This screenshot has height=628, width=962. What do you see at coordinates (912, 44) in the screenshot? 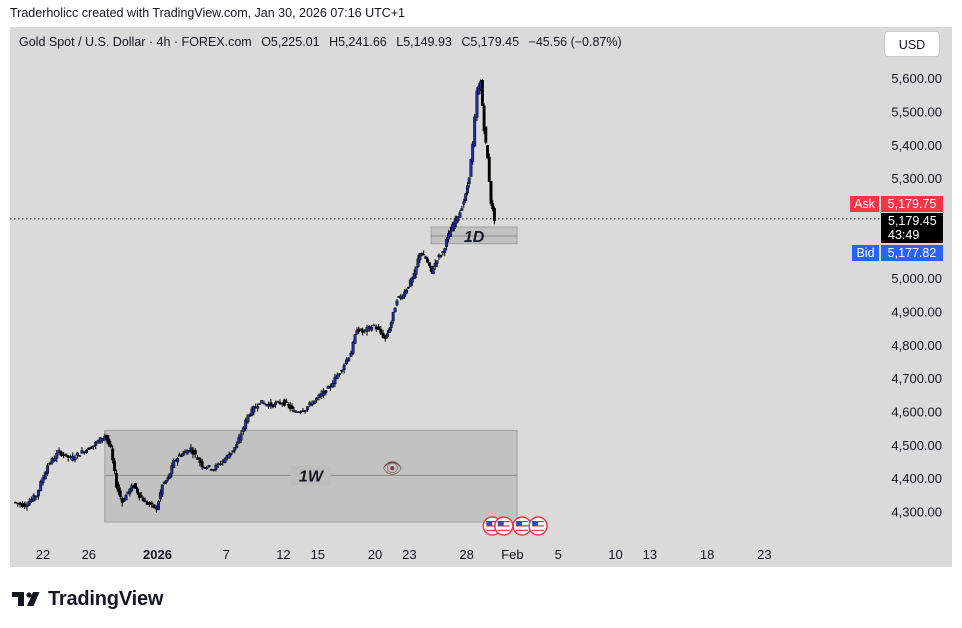
I see `currency-button: USD` at bounding box center [912, 44].